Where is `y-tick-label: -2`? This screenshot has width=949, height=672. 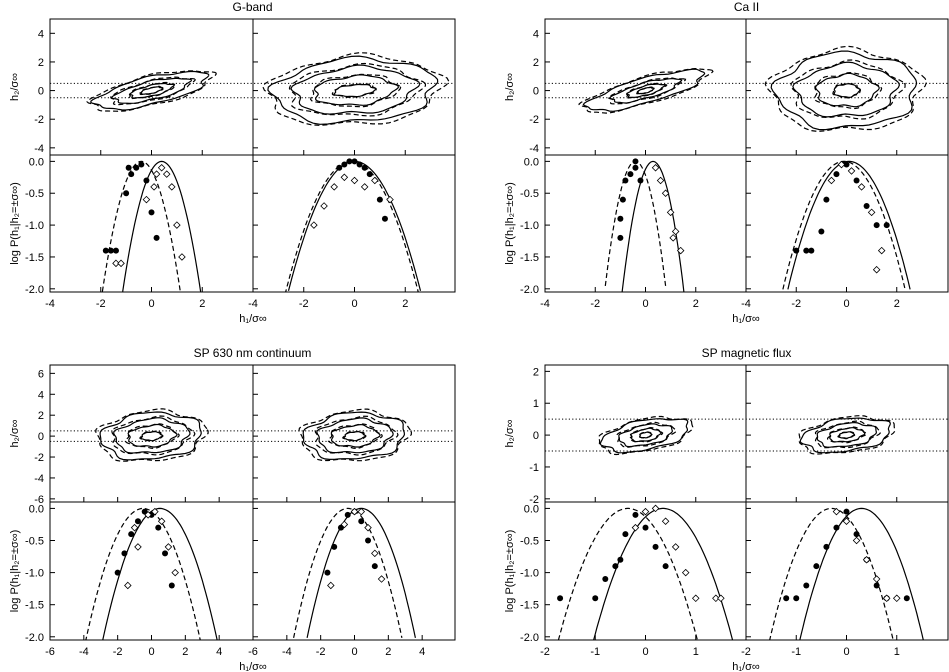
y-tick-label: -2 is located at coordinates (39, 458).